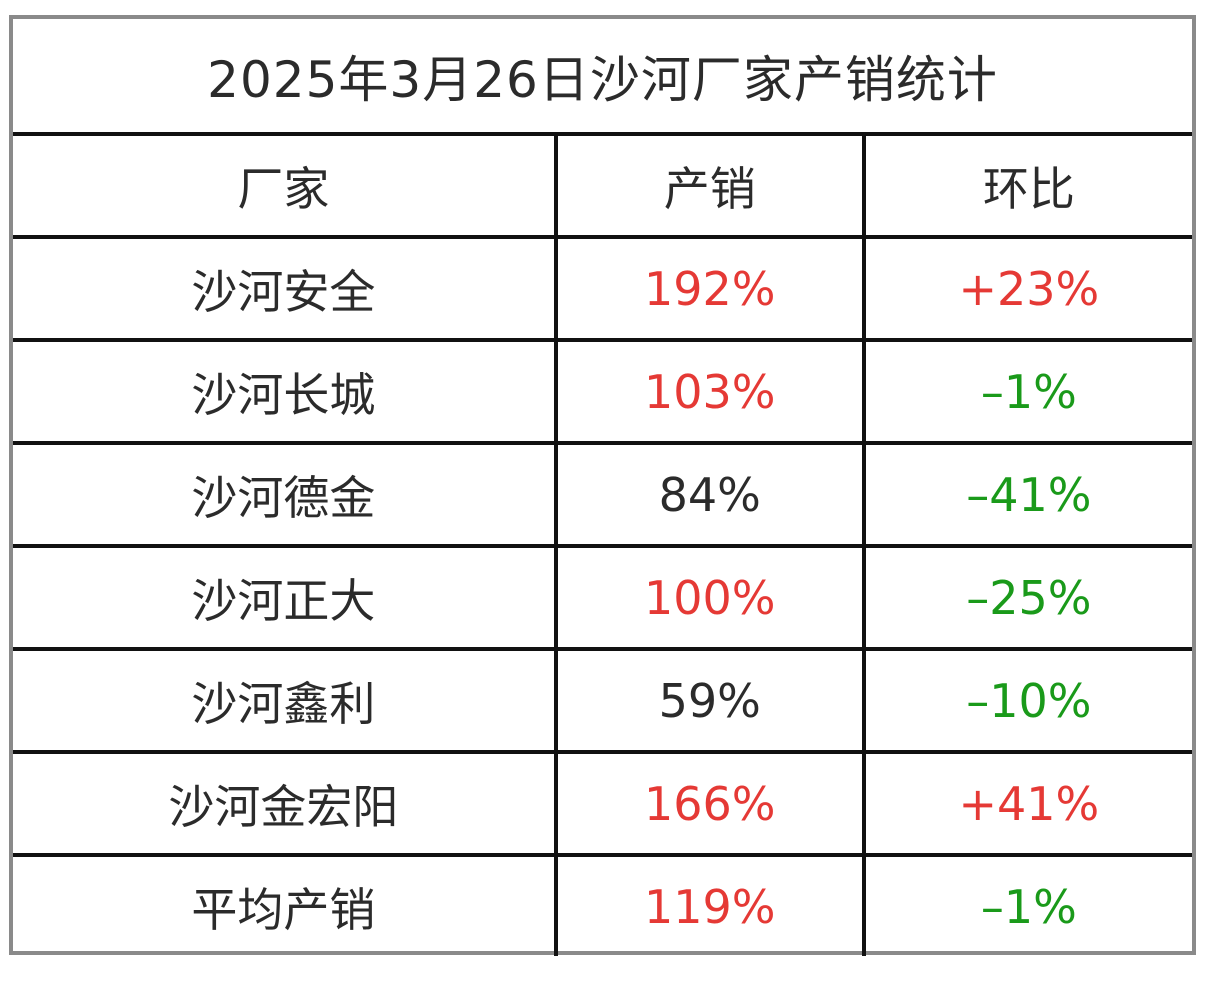 This screenshot has height=981, width=1215. I want to click on header-output: 产销, so click(708, 186).